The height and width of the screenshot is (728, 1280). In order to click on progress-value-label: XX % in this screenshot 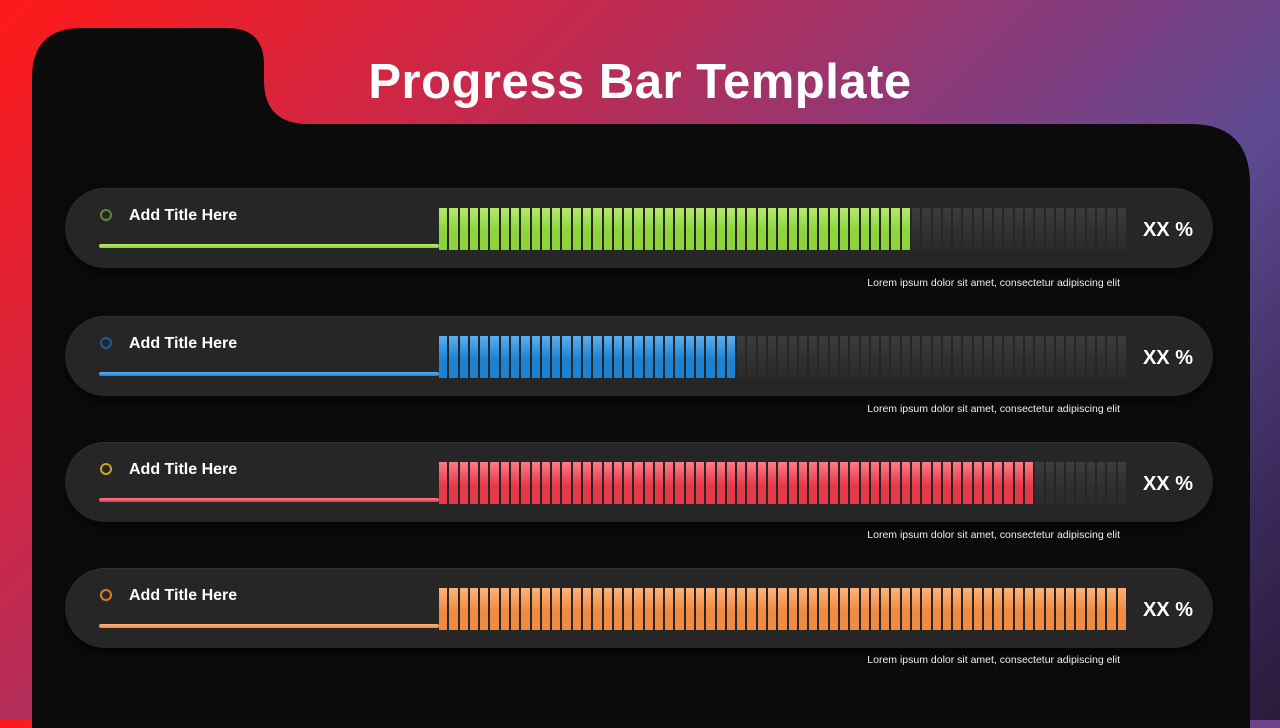, I will do `click(1167, 484)`.